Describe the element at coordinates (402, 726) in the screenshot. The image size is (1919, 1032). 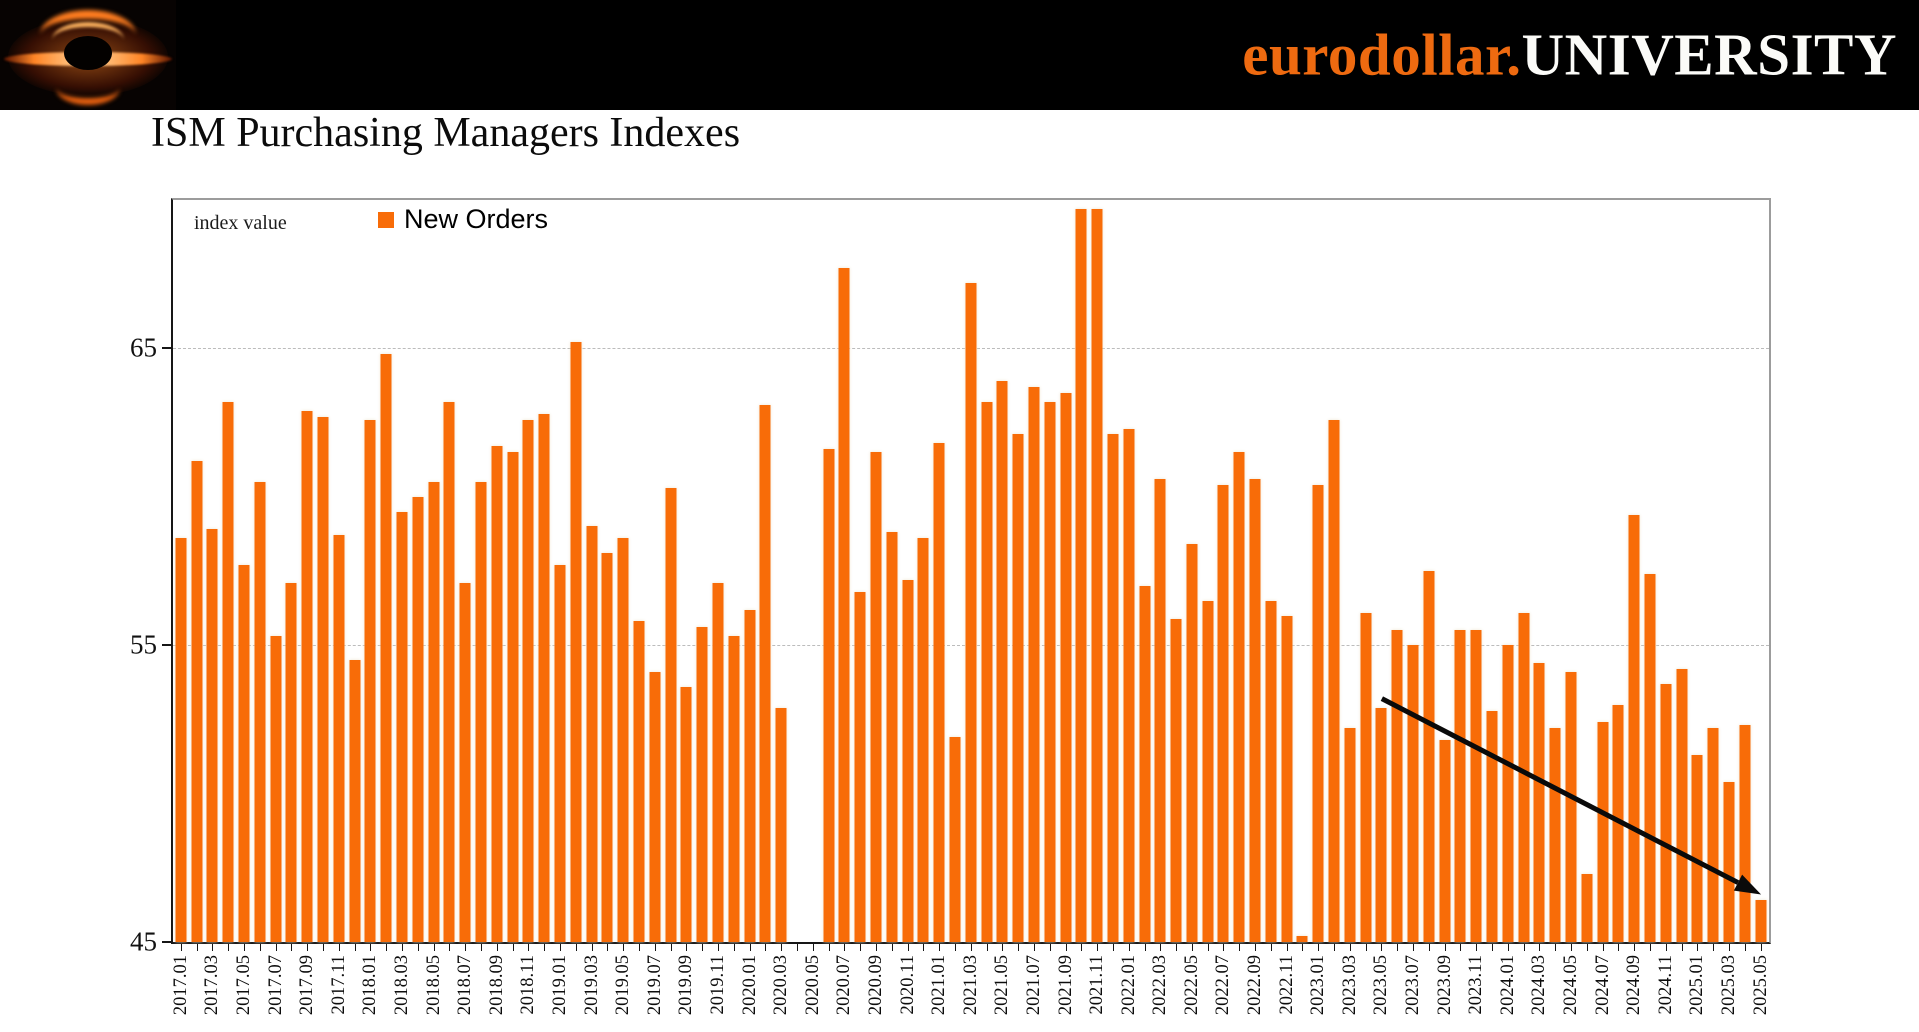
I see `bar-2018.03` at that location.